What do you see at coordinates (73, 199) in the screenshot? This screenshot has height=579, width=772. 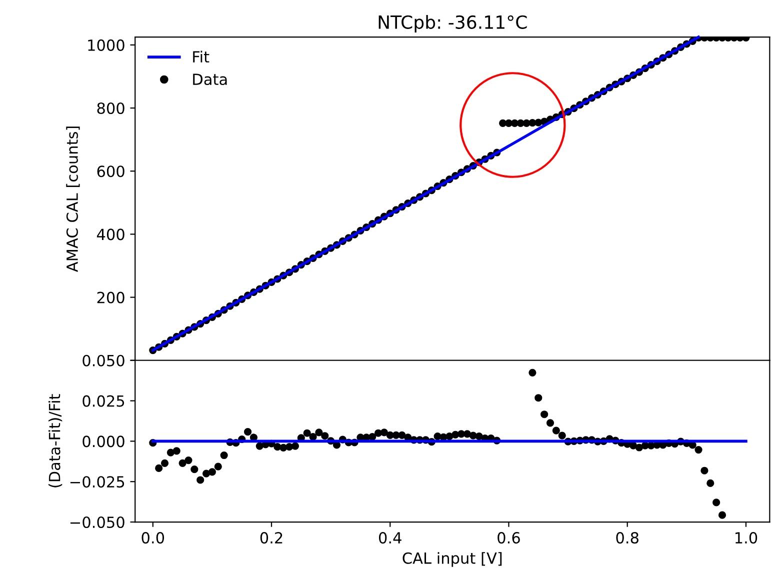 I see `y-axis-title: AMAC CAL [counts]` at bounding box center [73, 199].